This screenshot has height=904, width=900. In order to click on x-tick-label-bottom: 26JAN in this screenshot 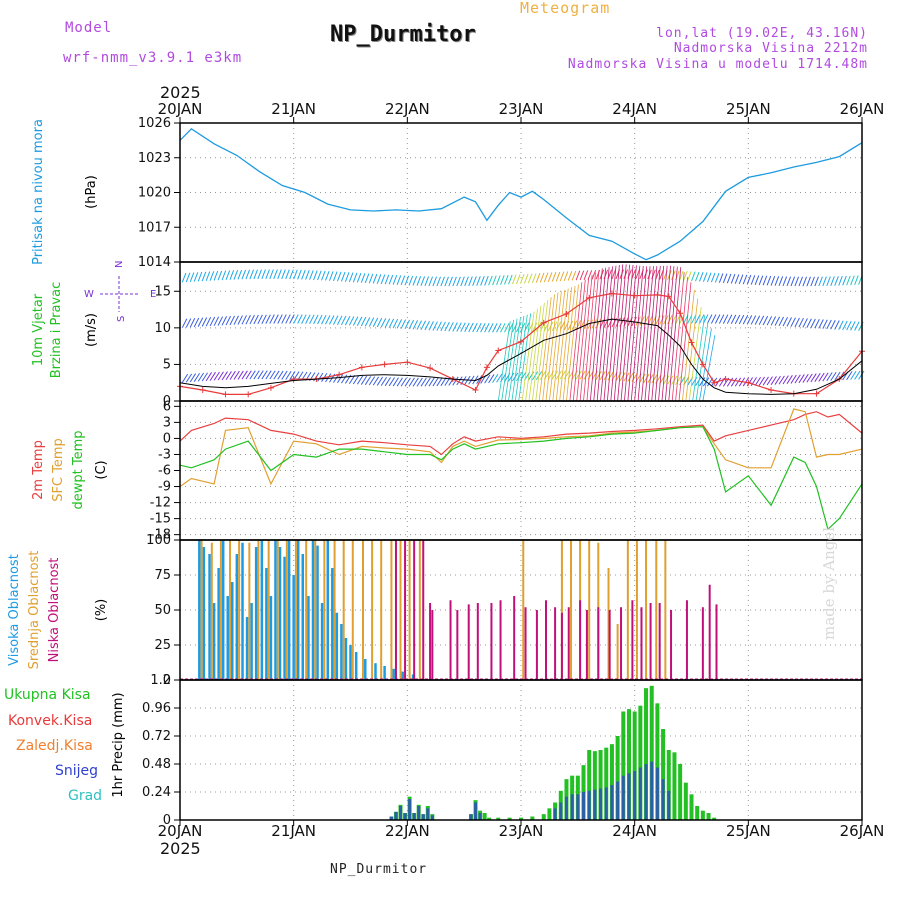, I will do `click(862, 831)`.